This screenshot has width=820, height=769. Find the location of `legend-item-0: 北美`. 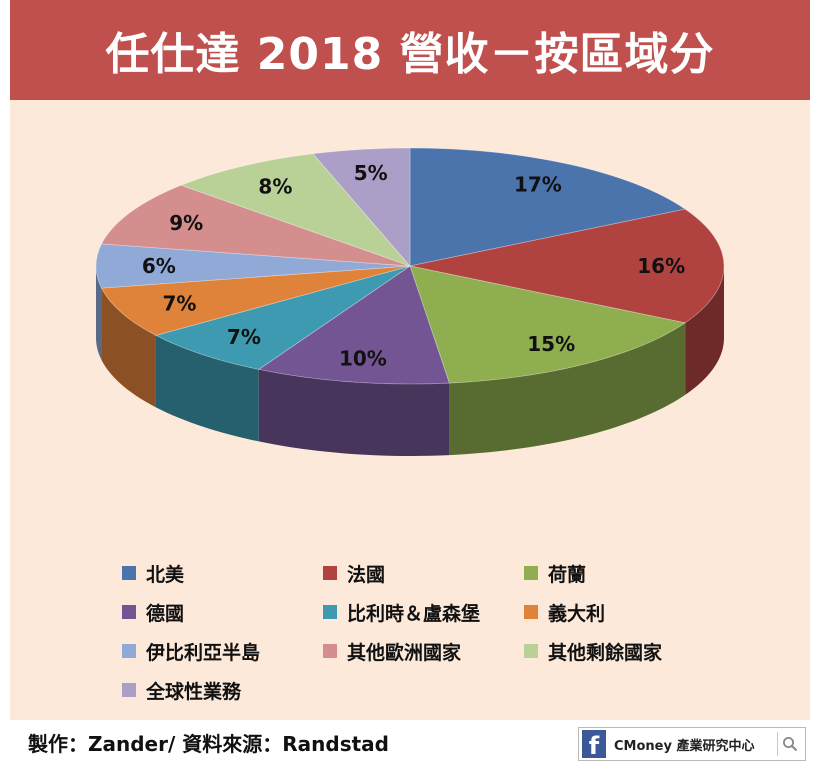

legend-item-0: 北美 is located at coordinates (222, 573).